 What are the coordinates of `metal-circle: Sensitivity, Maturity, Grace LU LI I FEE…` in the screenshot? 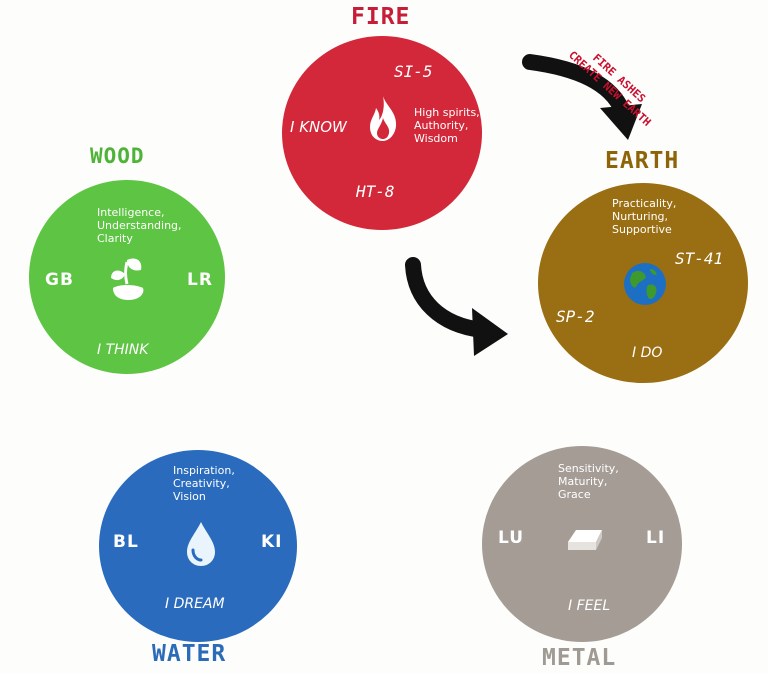 It's located at (582, 544).